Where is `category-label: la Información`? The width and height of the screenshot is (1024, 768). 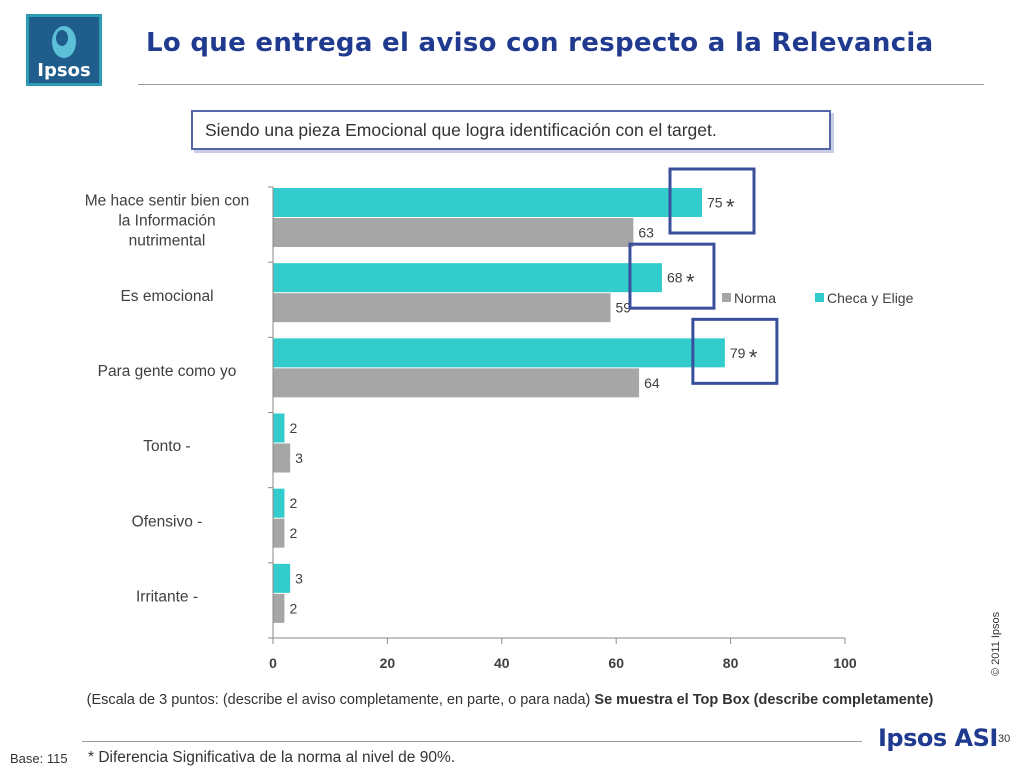
category-label: la Información is located at coordinates (166, 221).